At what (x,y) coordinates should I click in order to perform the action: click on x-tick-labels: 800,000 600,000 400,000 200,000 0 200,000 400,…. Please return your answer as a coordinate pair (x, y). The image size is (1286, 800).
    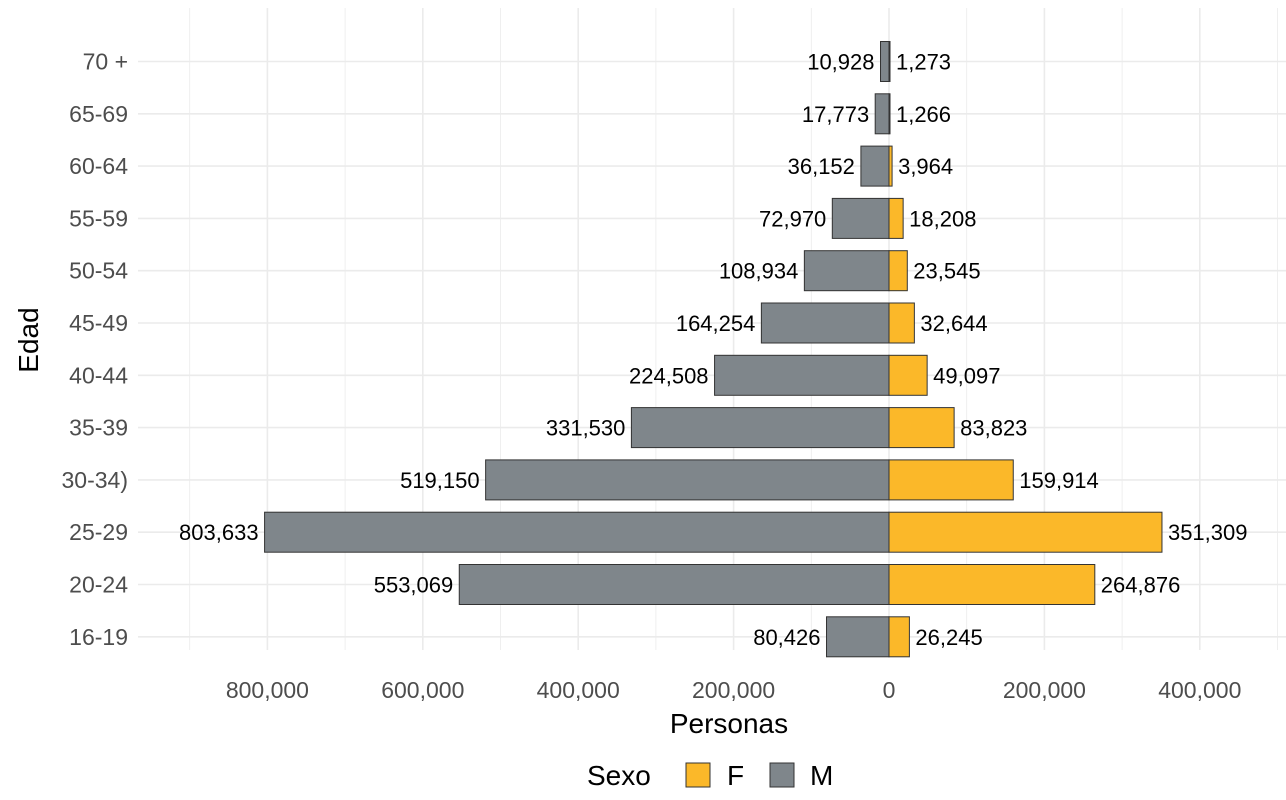
    Looking at the image, I should click on (734, 690).